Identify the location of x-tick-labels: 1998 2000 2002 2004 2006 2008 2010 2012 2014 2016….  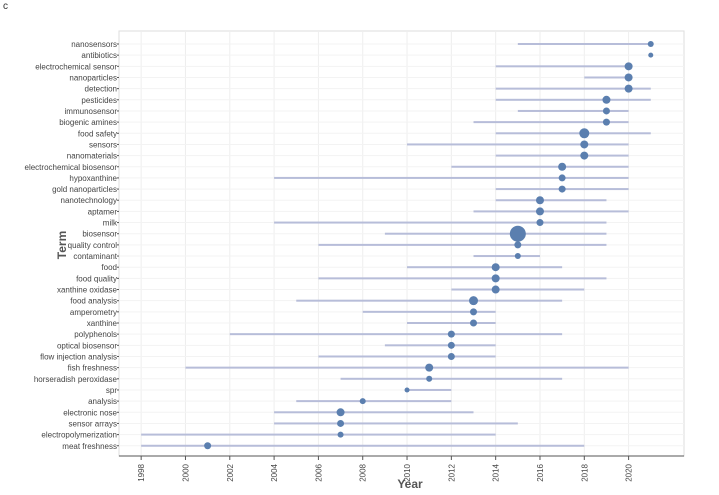
(385, 469).